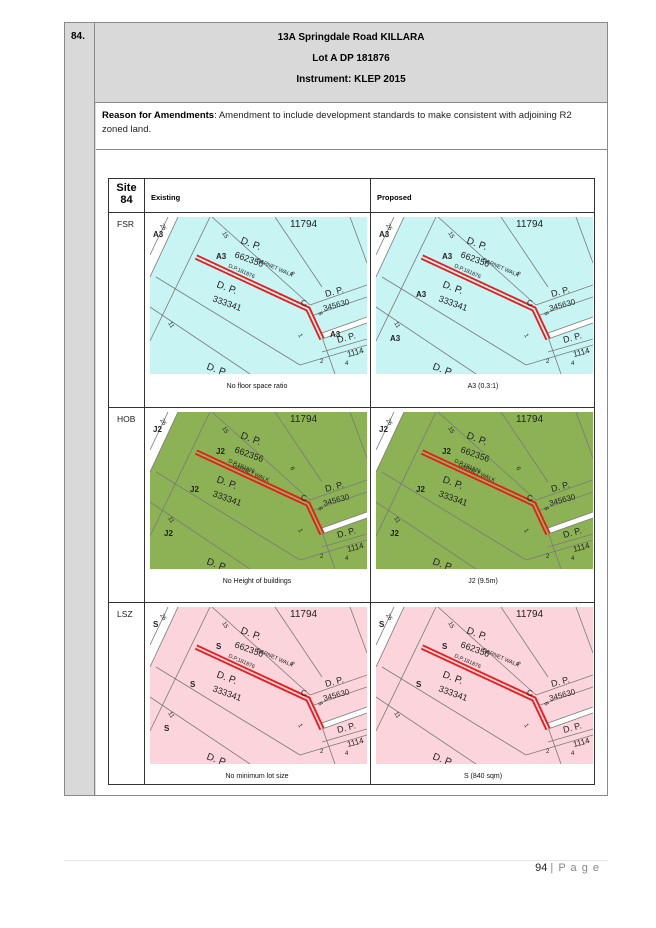 This screenshot has height=928, width=656. What do you see at coordinates (126, 200) in the screenshot?
I see `site-number: 84` at bounding box center [126, 200].